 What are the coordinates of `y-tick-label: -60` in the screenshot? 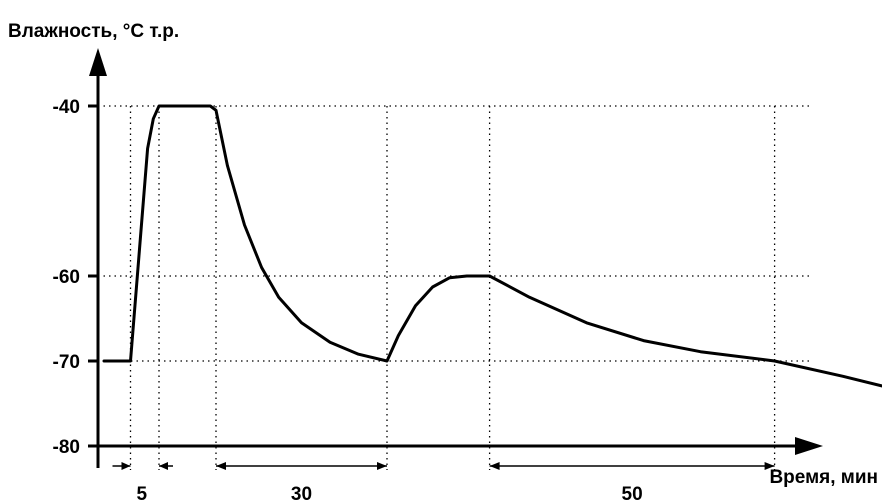 It's located at (66, 277).